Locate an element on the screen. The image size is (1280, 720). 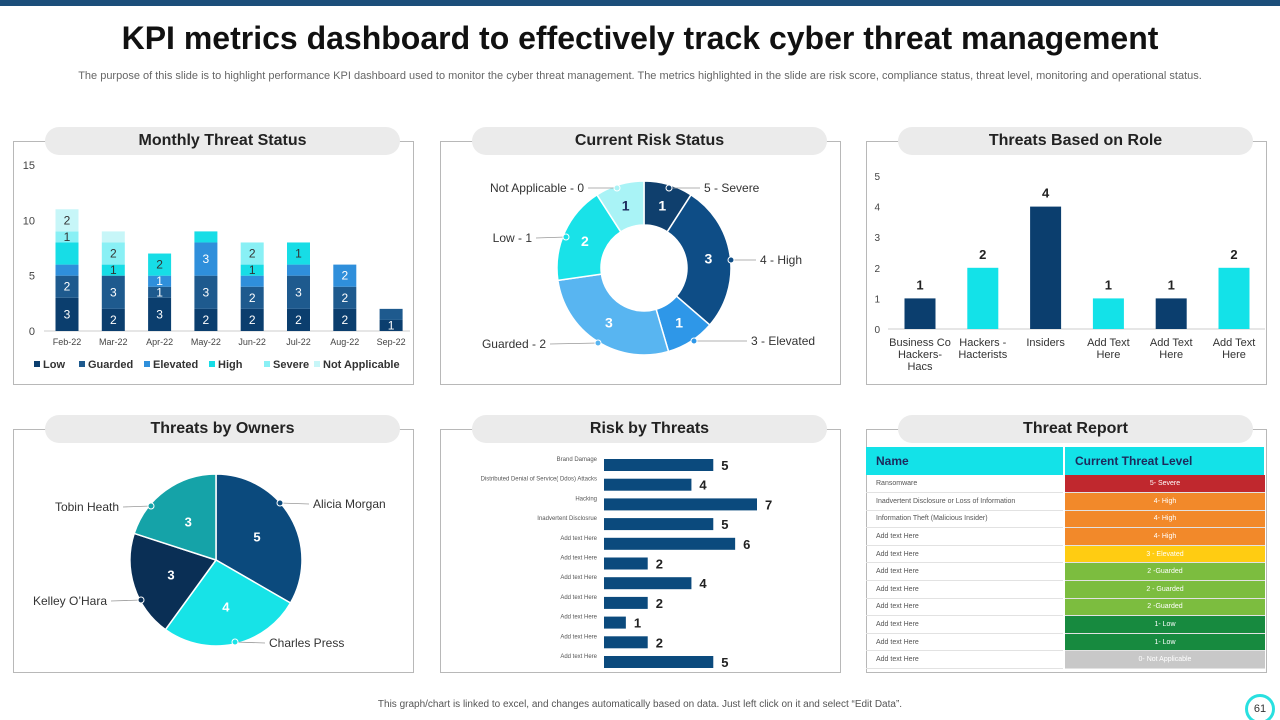
riskthreat-category: Brand Damage is located at coordinates (577, 460).